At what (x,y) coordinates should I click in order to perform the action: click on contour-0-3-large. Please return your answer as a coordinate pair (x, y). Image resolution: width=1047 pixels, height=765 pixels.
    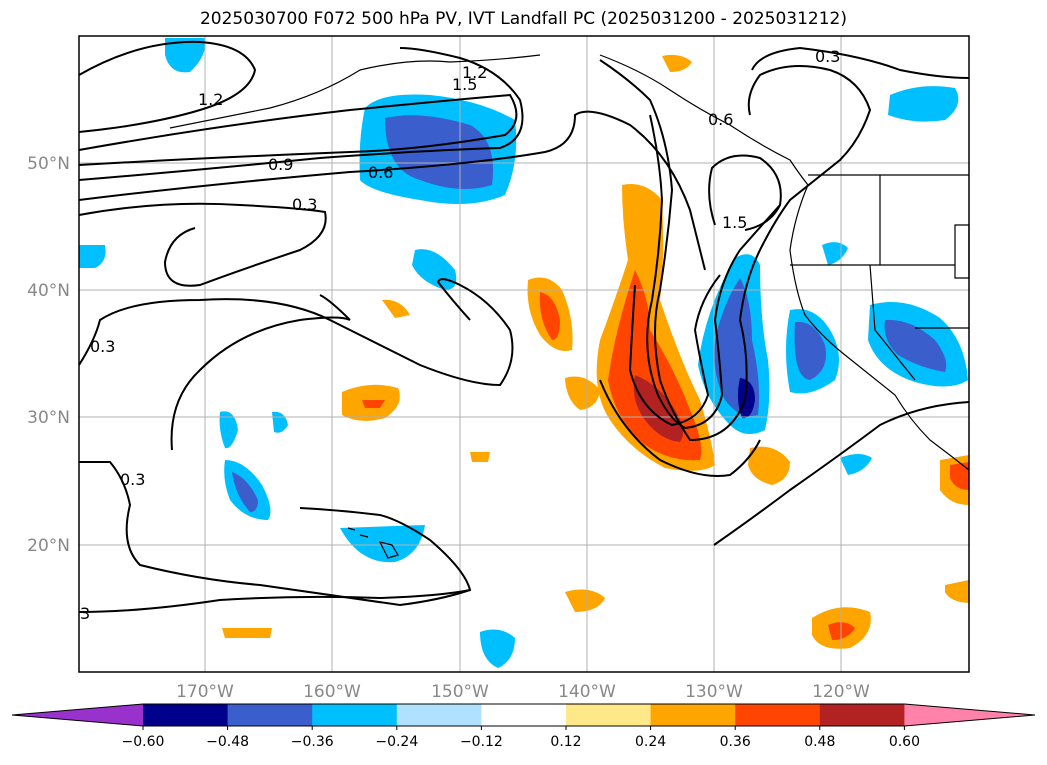
    Looking at the image, I should click on (296, 332).